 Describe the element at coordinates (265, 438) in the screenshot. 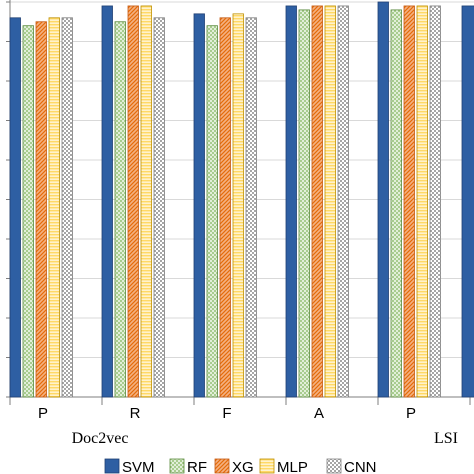

I see `group-labels: Doc2vec LSI` at that location.